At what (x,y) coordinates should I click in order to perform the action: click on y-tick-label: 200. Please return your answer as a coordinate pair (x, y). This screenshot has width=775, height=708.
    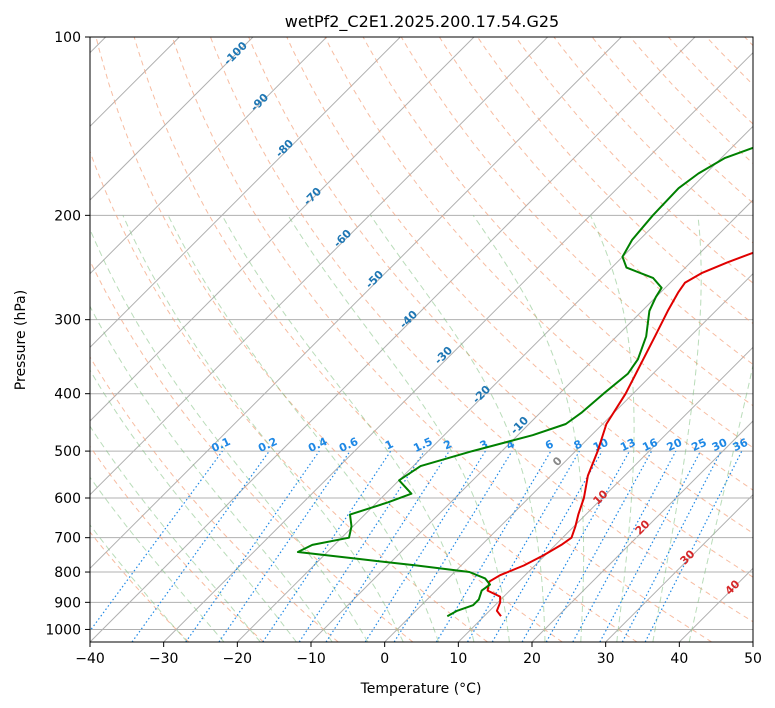
    Looking at the image, I should click on (67, 216).